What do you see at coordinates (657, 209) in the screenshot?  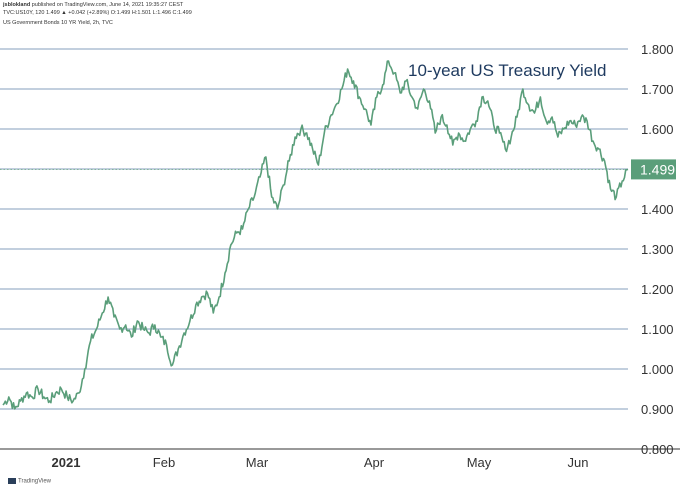 I see `y-tick-label: 1.400` at bounding box center [657, 209].